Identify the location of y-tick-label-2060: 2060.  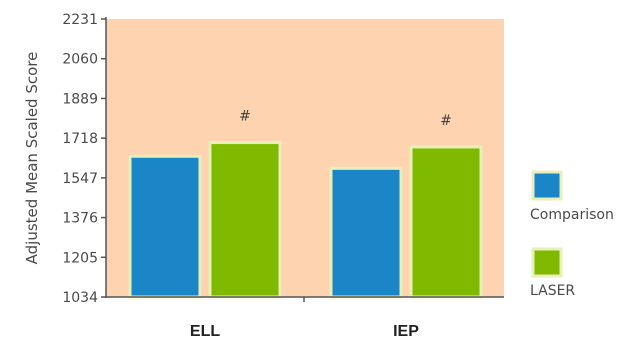
(80, 60).